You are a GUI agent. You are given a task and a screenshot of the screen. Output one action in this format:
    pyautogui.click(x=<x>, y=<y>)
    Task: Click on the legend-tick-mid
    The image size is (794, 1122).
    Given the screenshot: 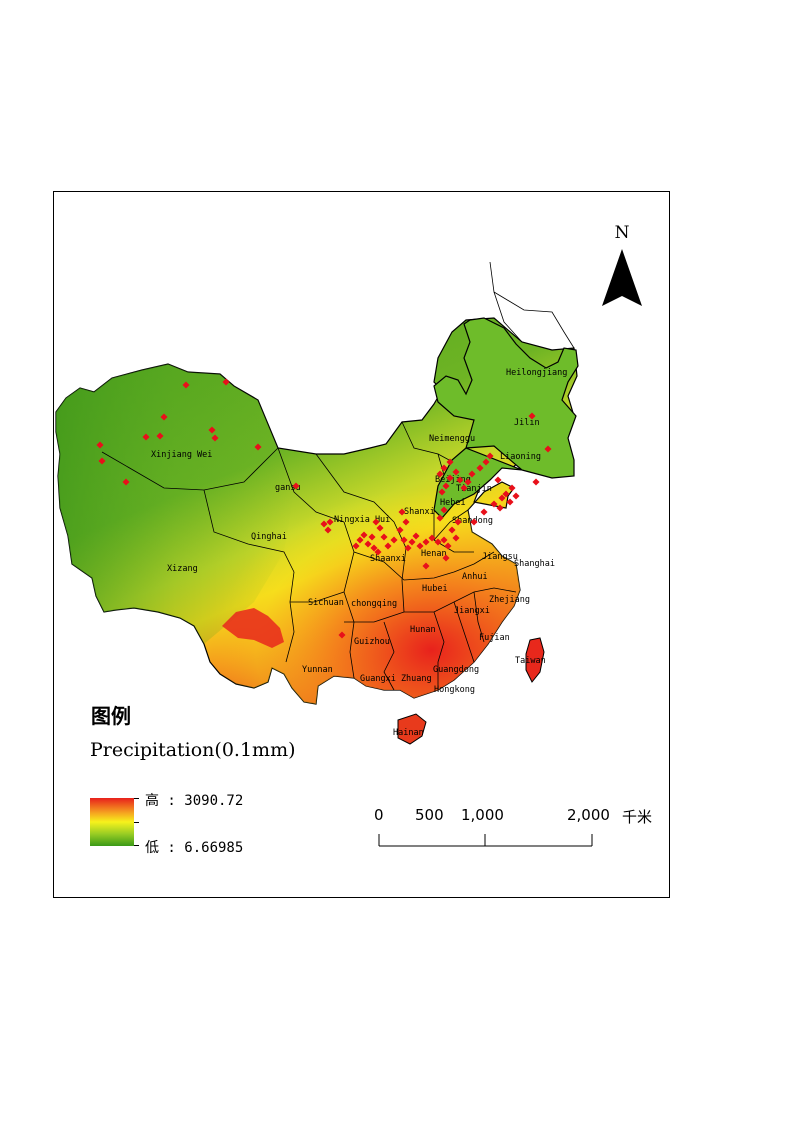 What is the action you would take?
    pyautogui.click(x=136, y=822)
    